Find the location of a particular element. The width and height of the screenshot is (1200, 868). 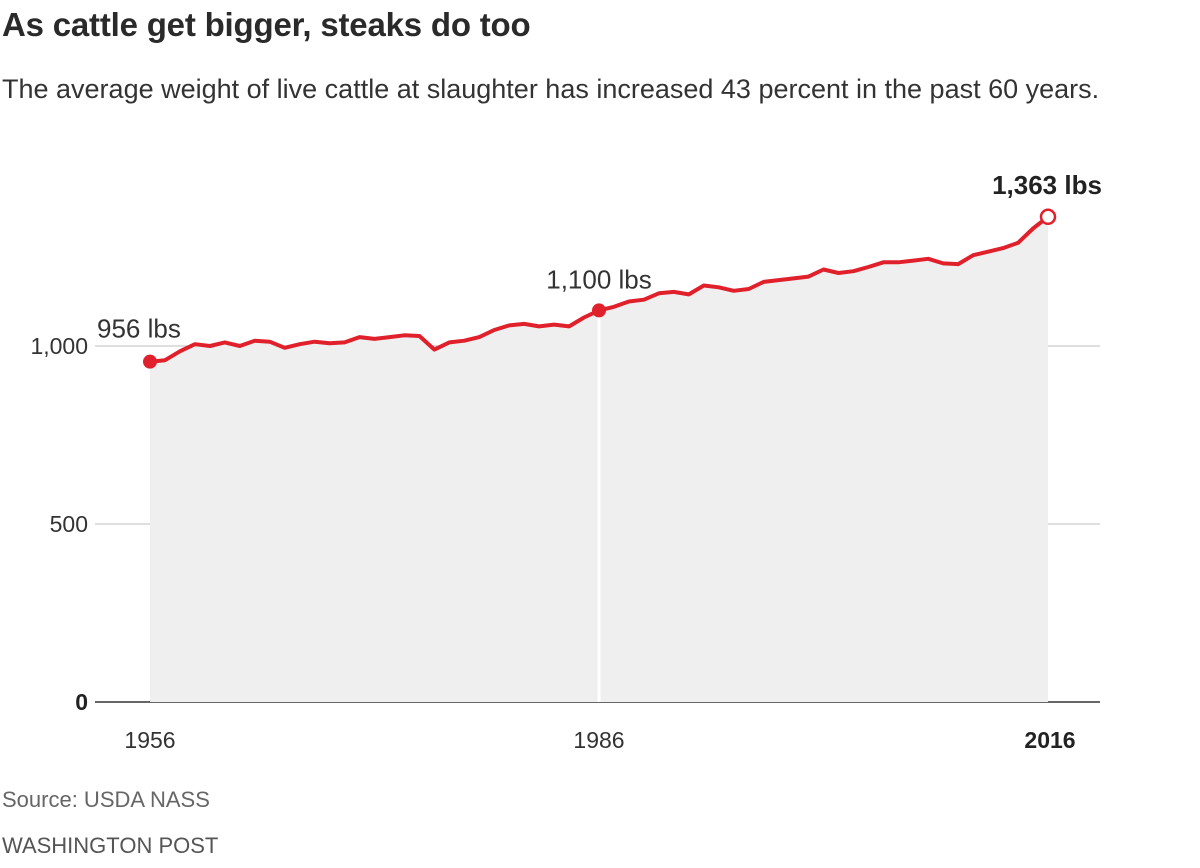

annotation-label-1956: 956 lbs is located at coordinates (139, 329).